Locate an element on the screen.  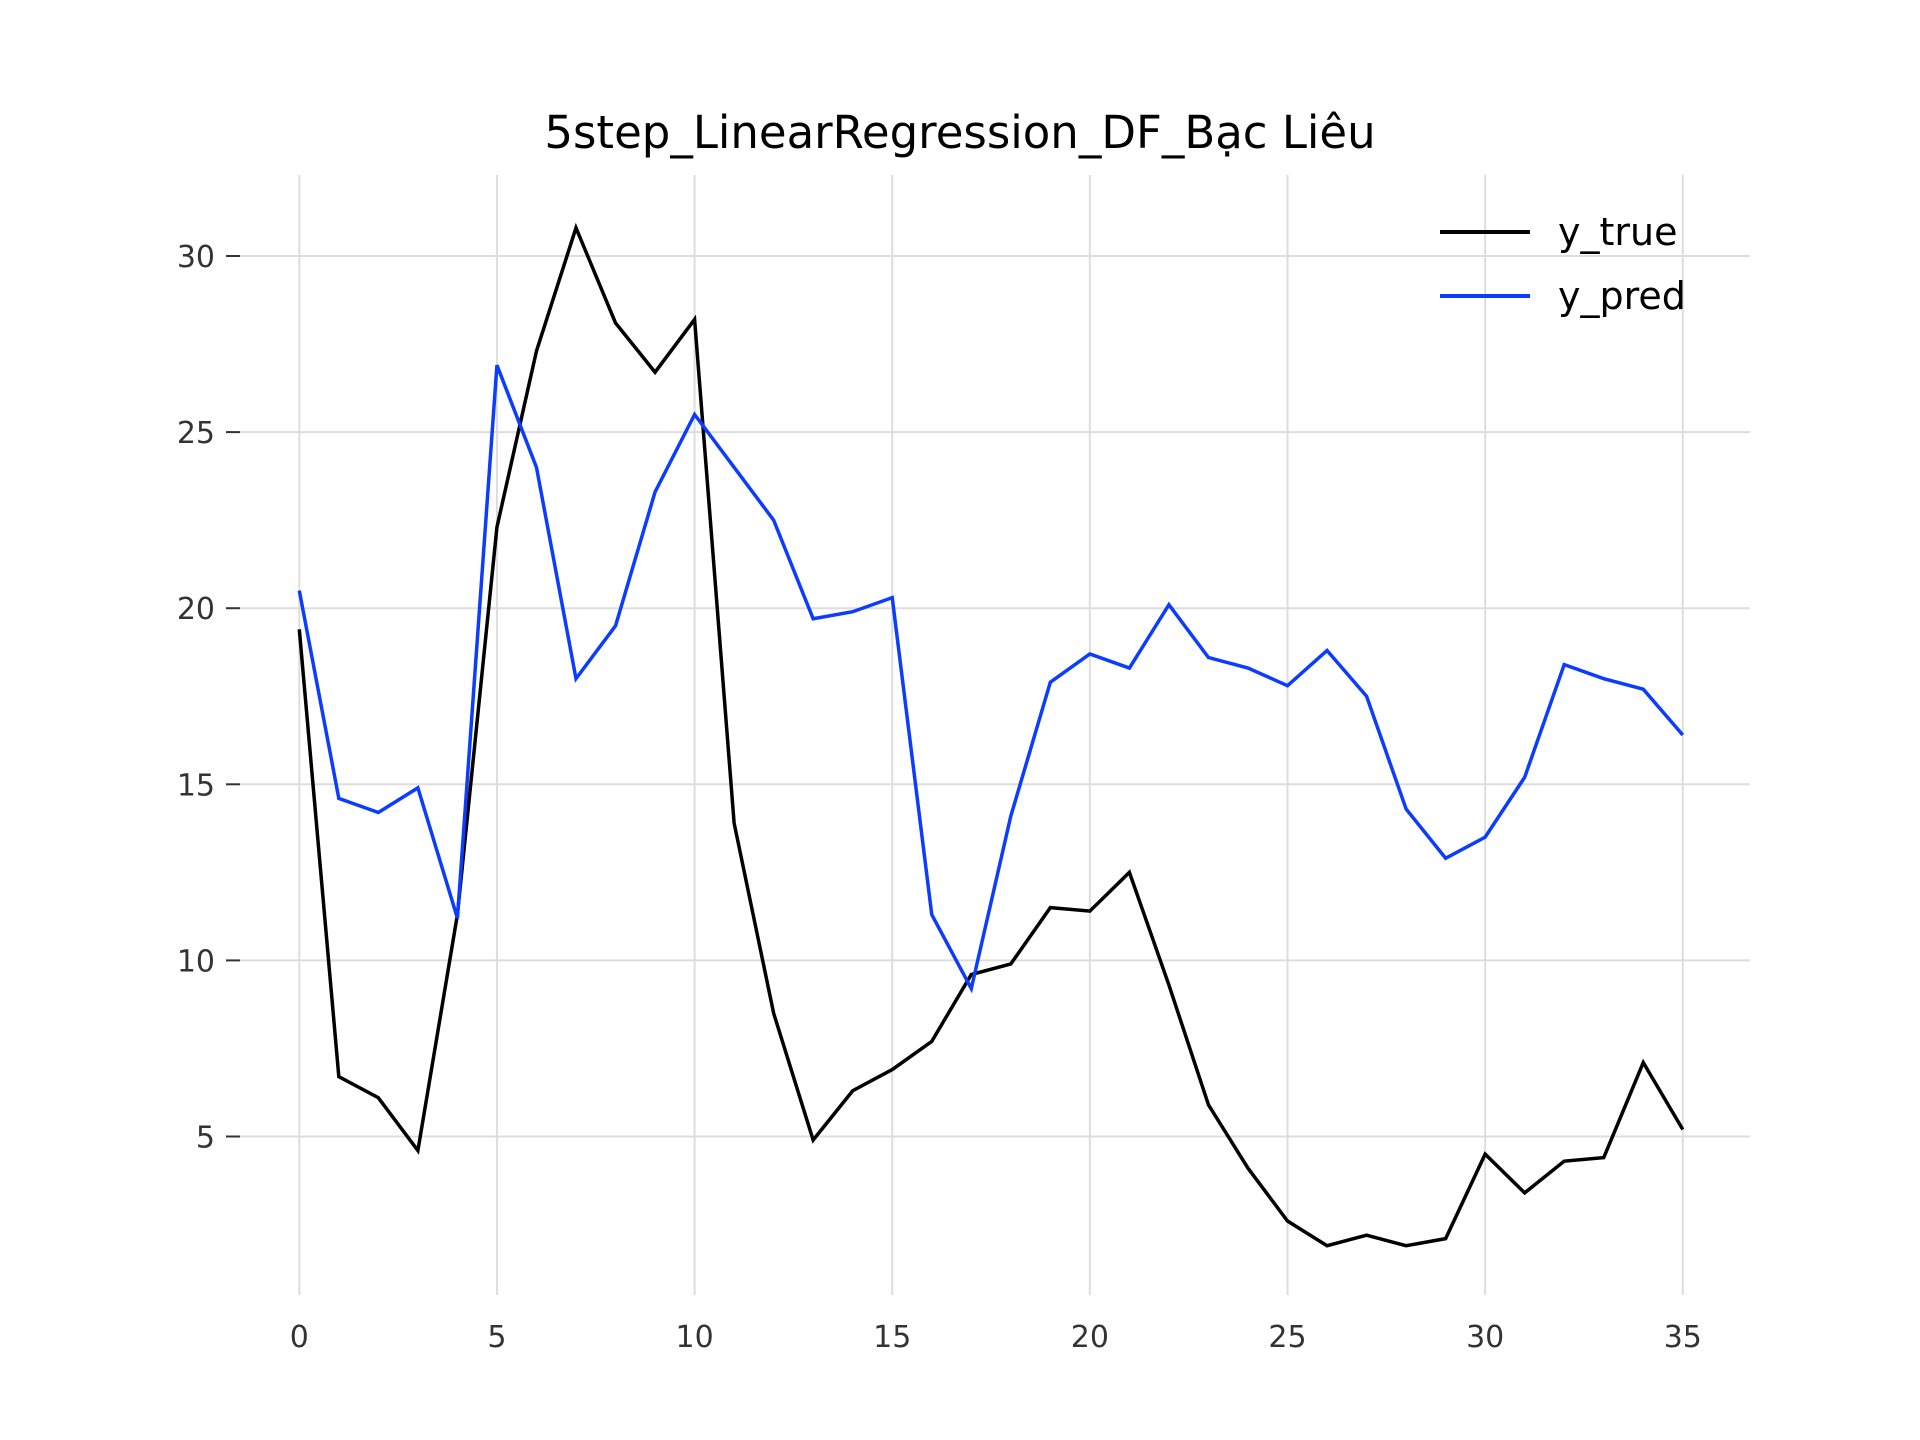
y-tick-label: 10 is located at coordinates (196, 961).